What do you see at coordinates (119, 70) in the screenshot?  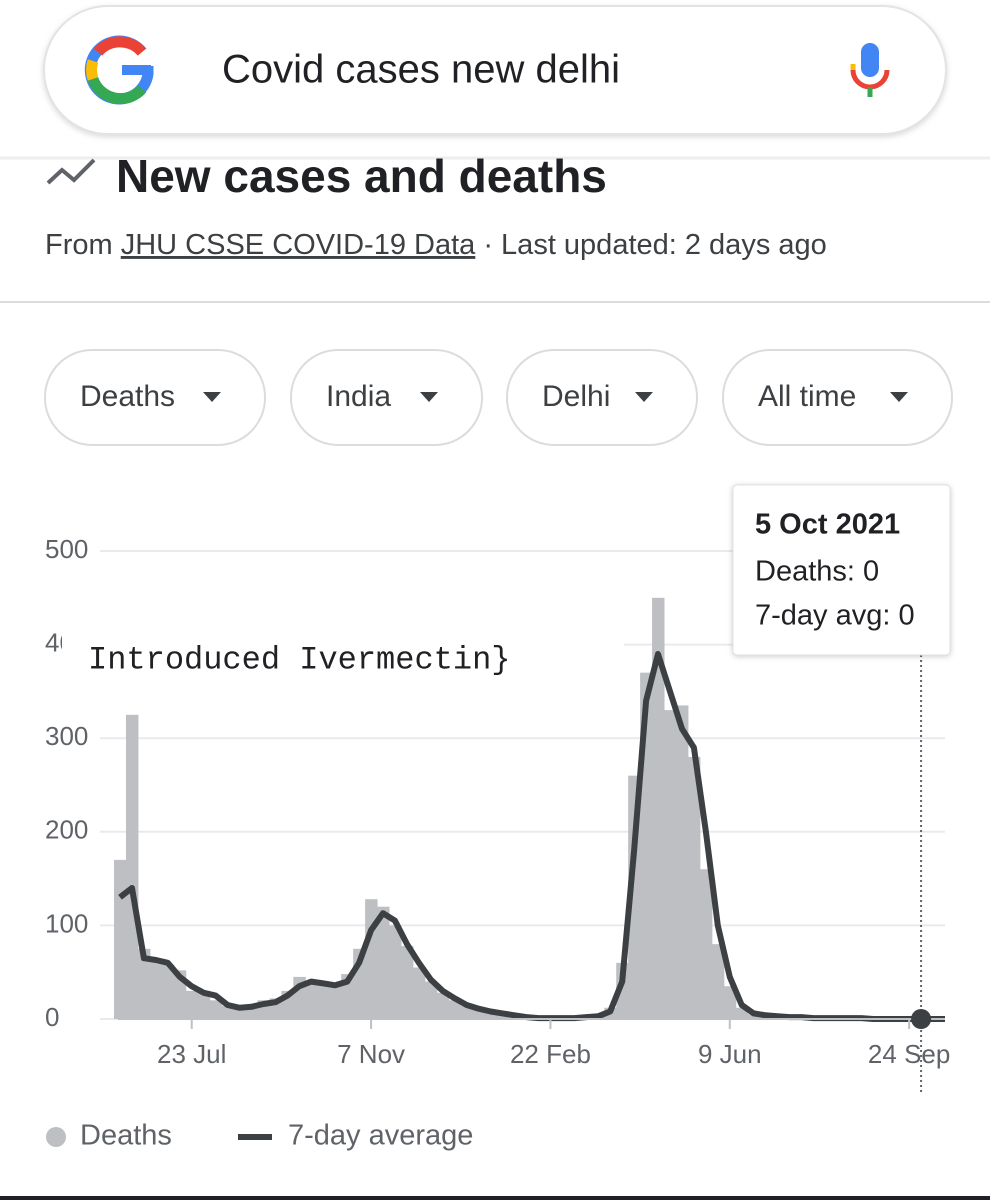 I see `google-logo` at bounding box center [119, 70].